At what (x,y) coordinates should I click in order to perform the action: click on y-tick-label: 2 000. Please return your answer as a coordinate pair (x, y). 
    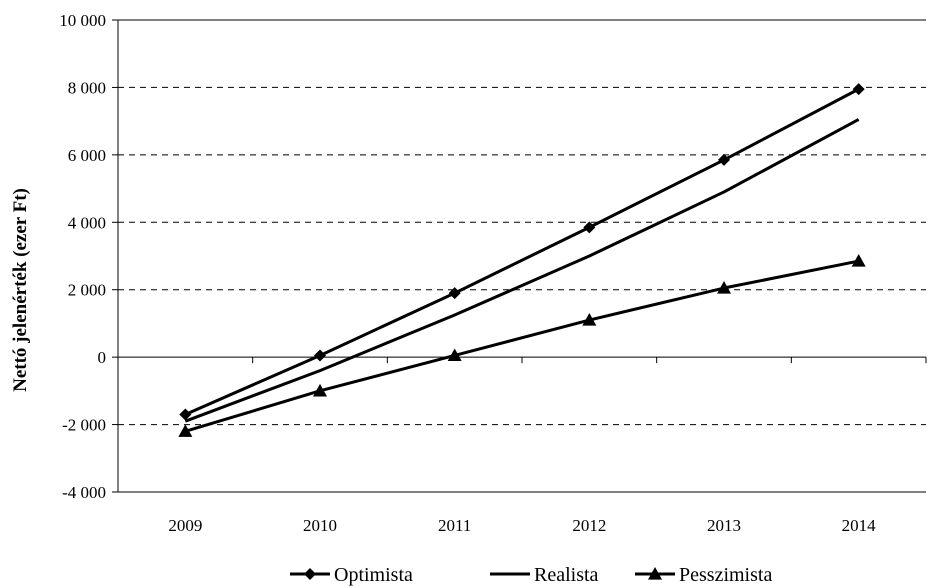
    Looking at the image, I should click on (87, 290).